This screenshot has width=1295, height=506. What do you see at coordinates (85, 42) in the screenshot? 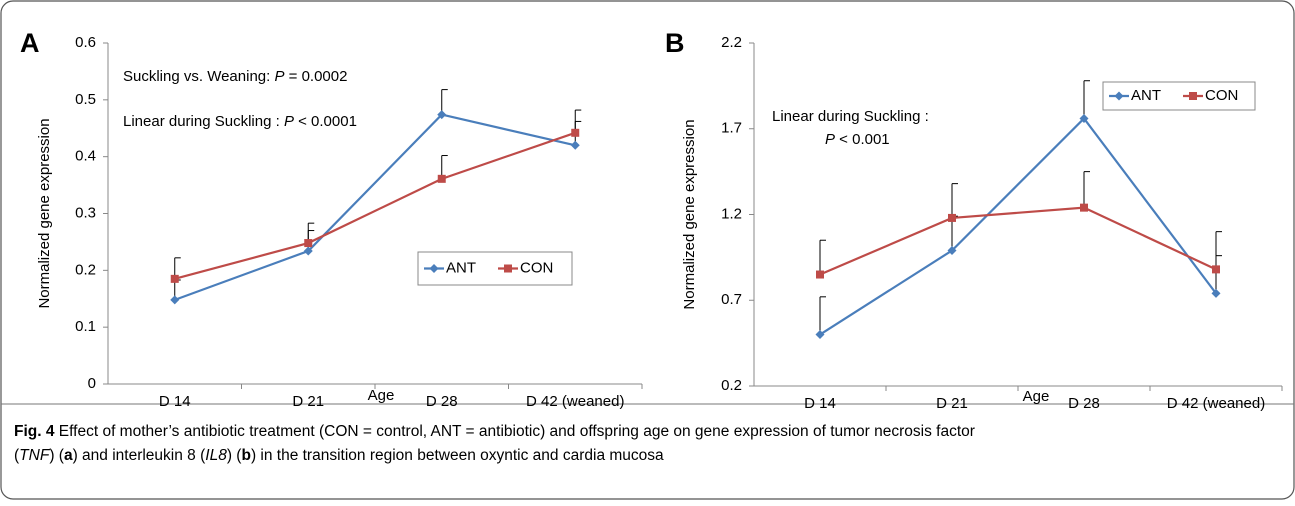
I see `y-tick-label: 0.6` at bounding box center [85, 42].